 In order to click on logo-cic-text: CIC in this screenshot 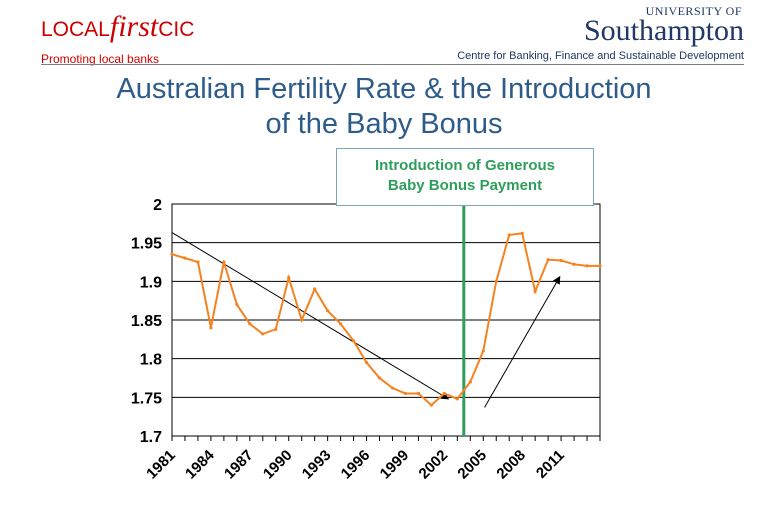, I will do `click(176, 29)`.